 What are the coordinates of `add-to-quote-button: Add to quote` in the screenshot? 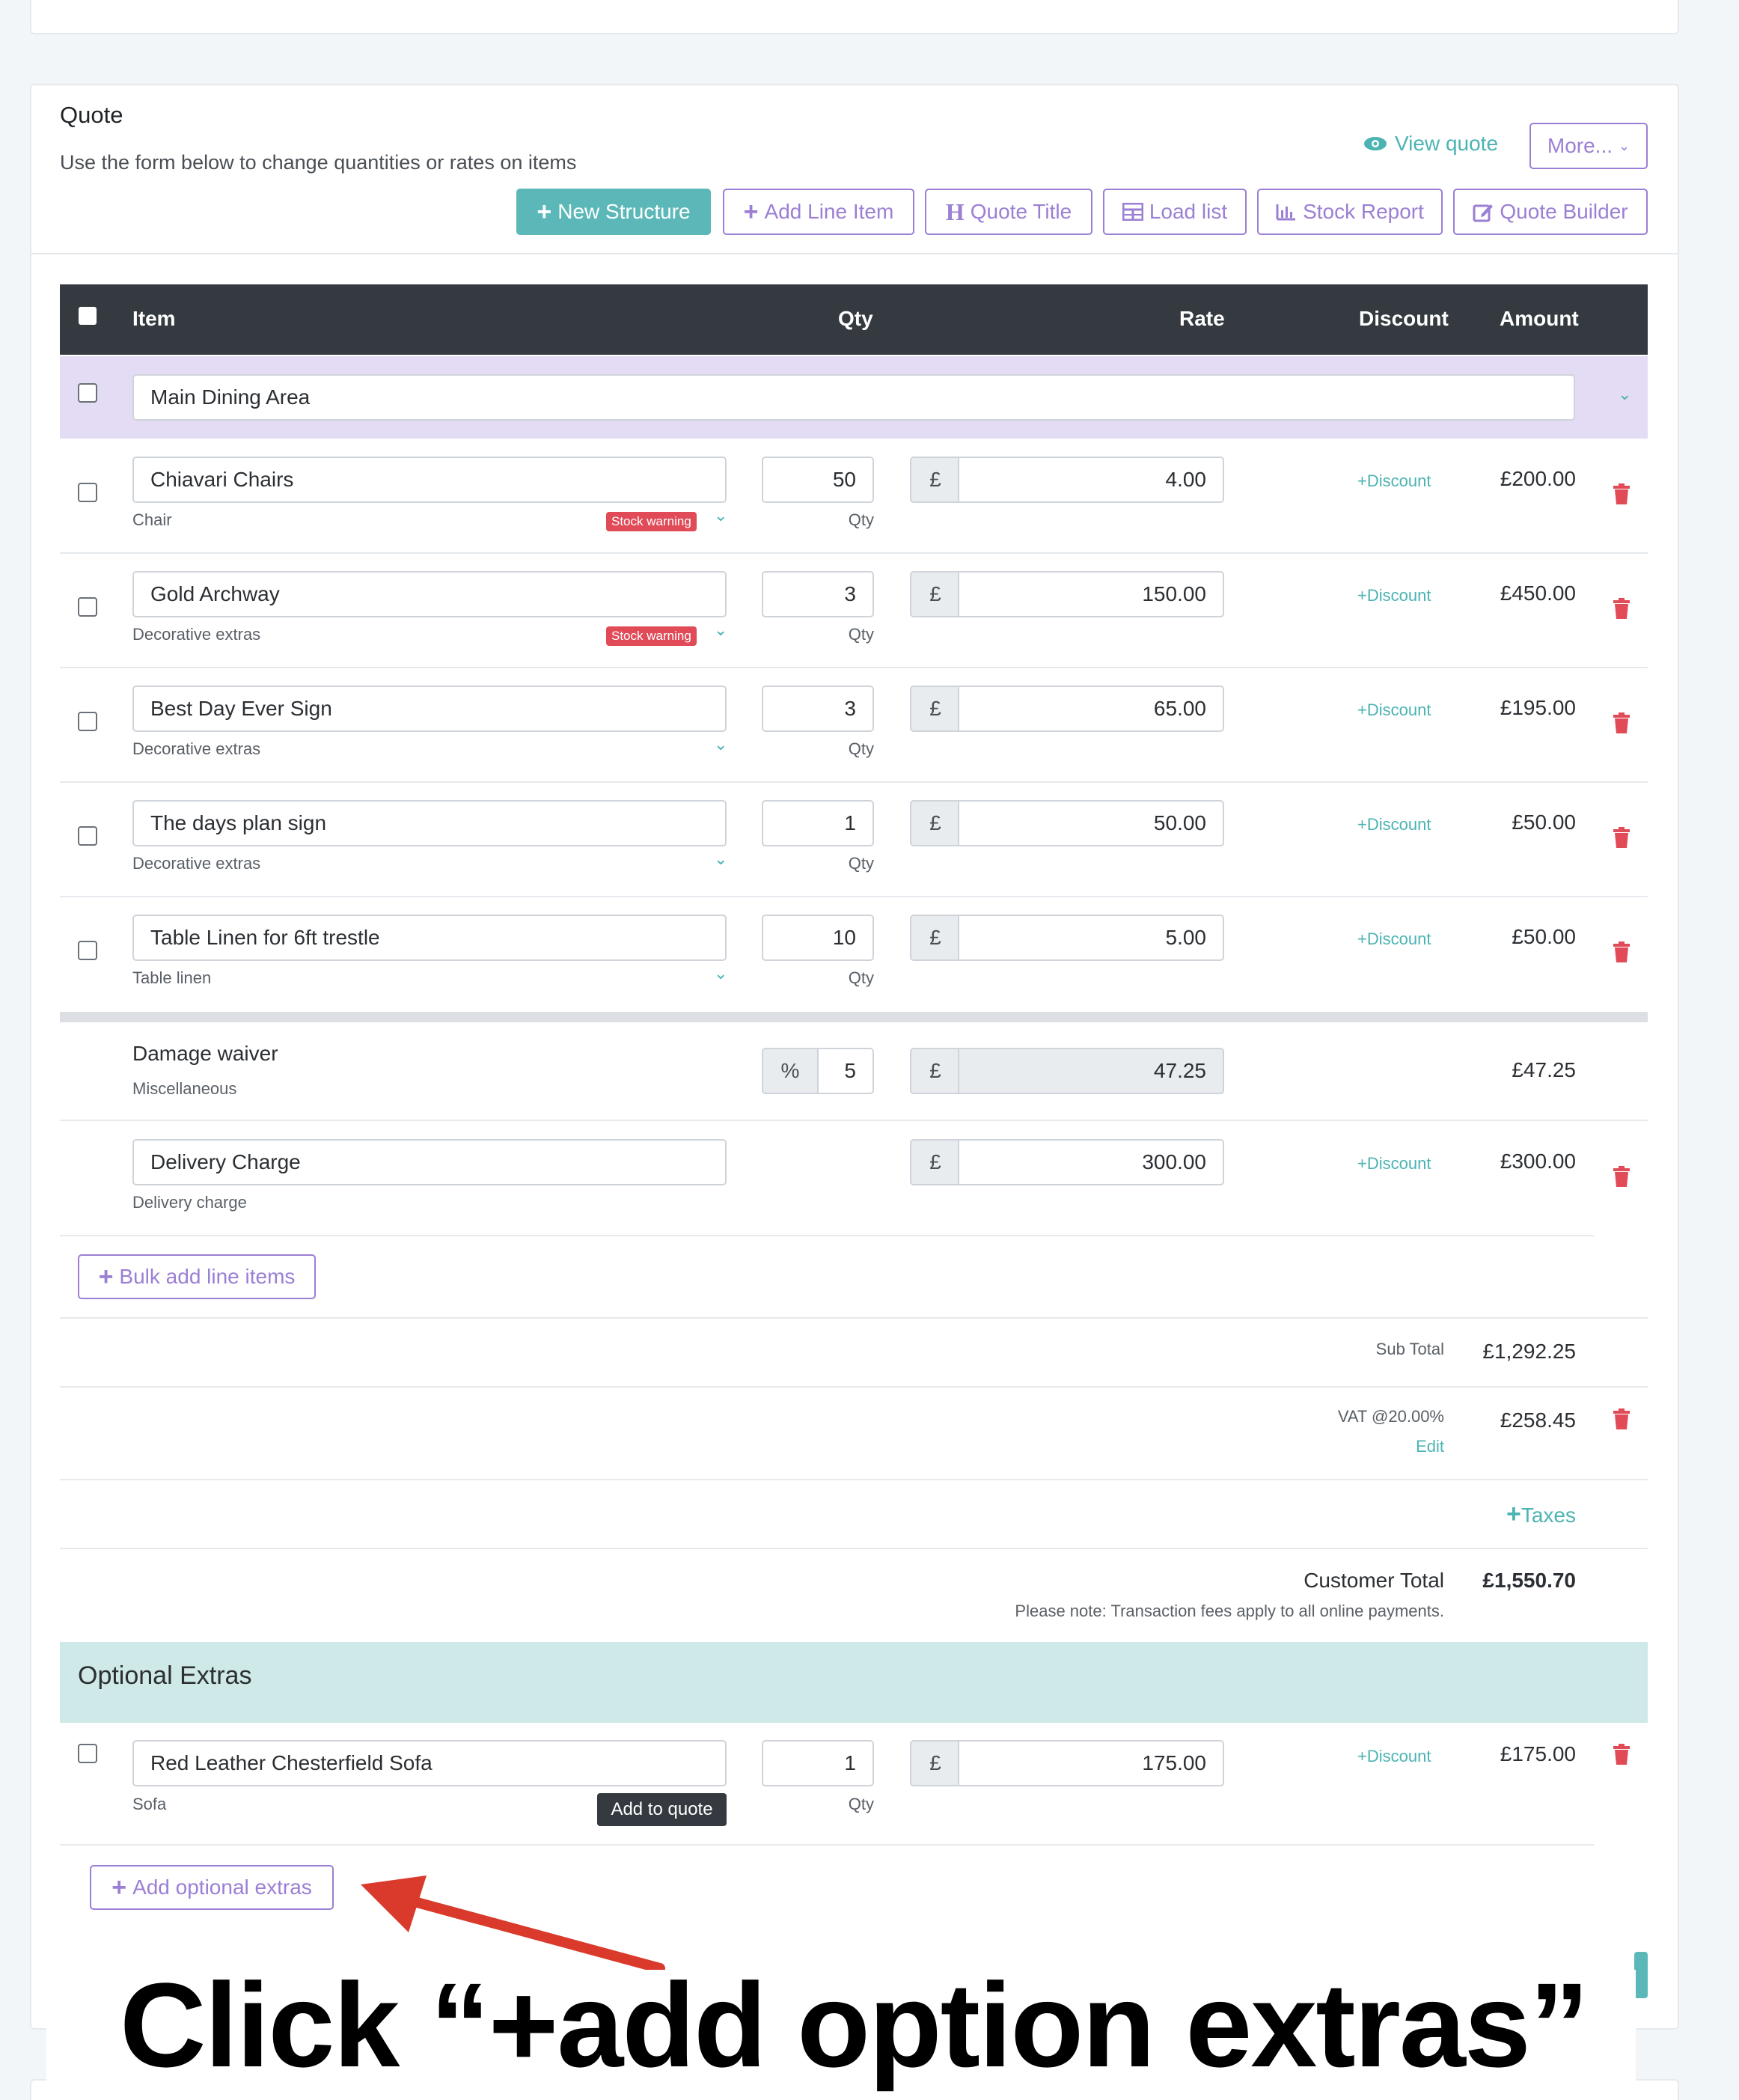 It's located at (662, 1809).